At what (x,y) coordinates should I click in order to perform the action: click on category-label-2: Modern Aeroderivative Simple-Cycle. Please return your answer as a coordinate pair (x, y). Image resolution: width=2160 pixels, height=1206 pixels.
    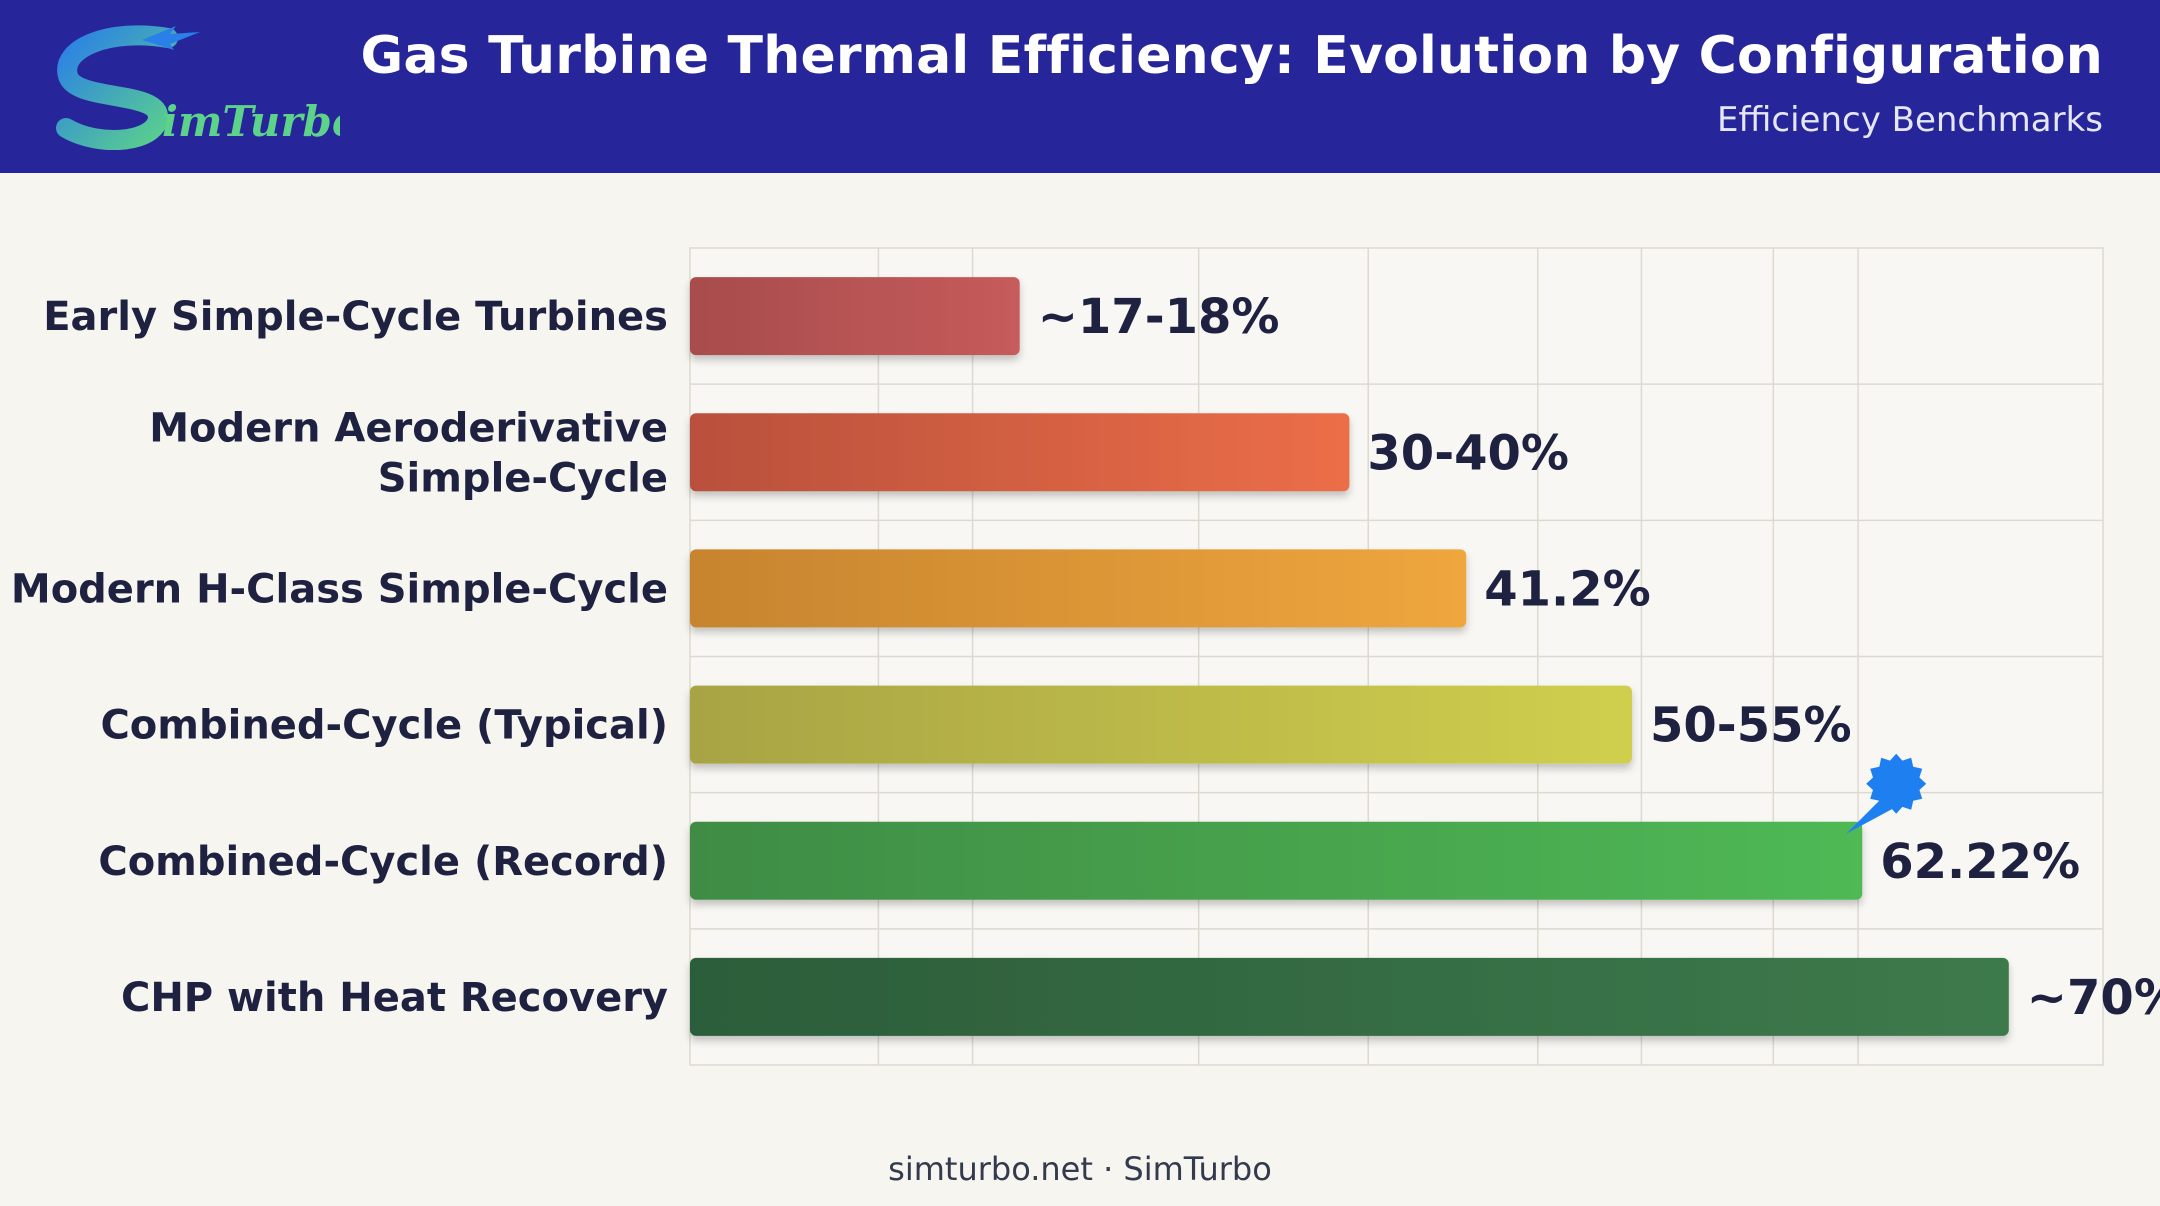
    Looking at the image, I should click on (408, 453).